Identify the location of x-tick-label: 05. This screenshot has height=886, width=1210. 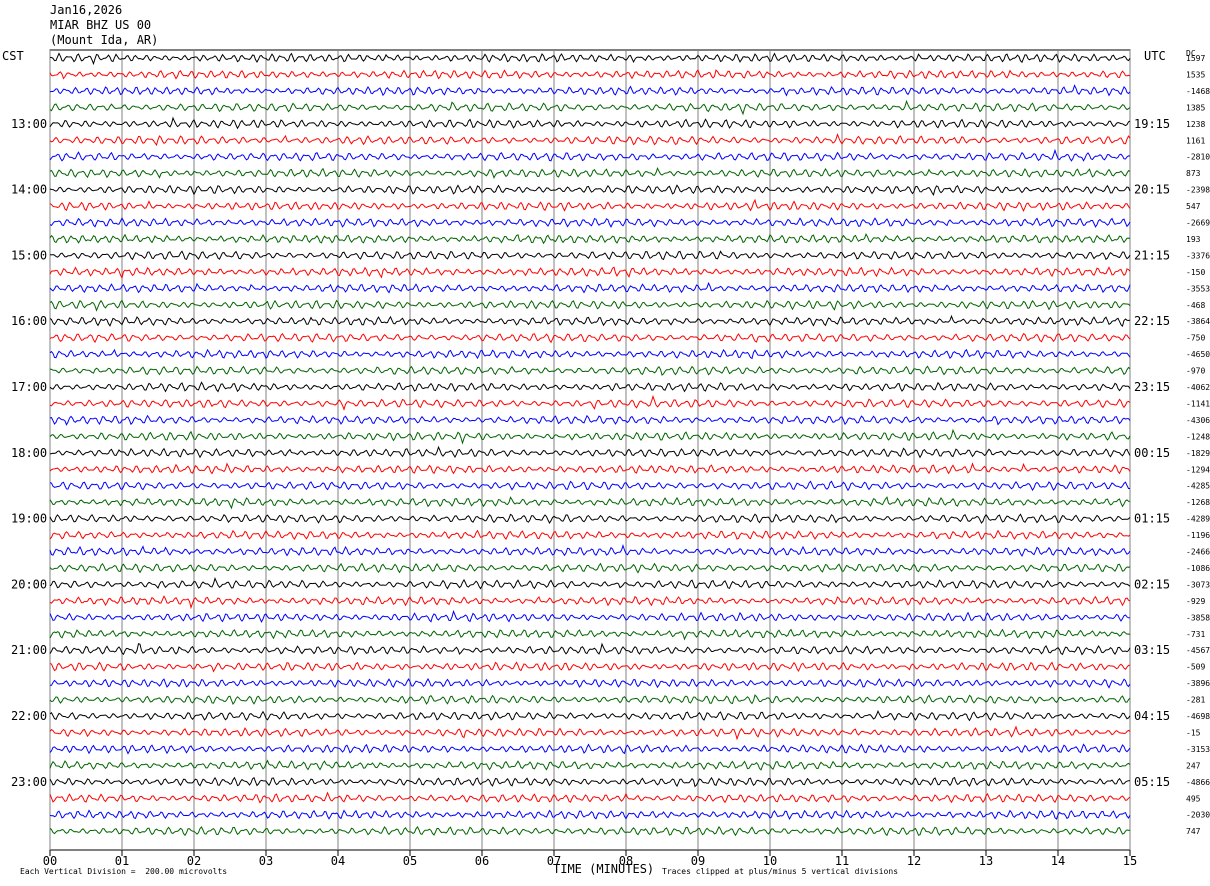
(410, 861).